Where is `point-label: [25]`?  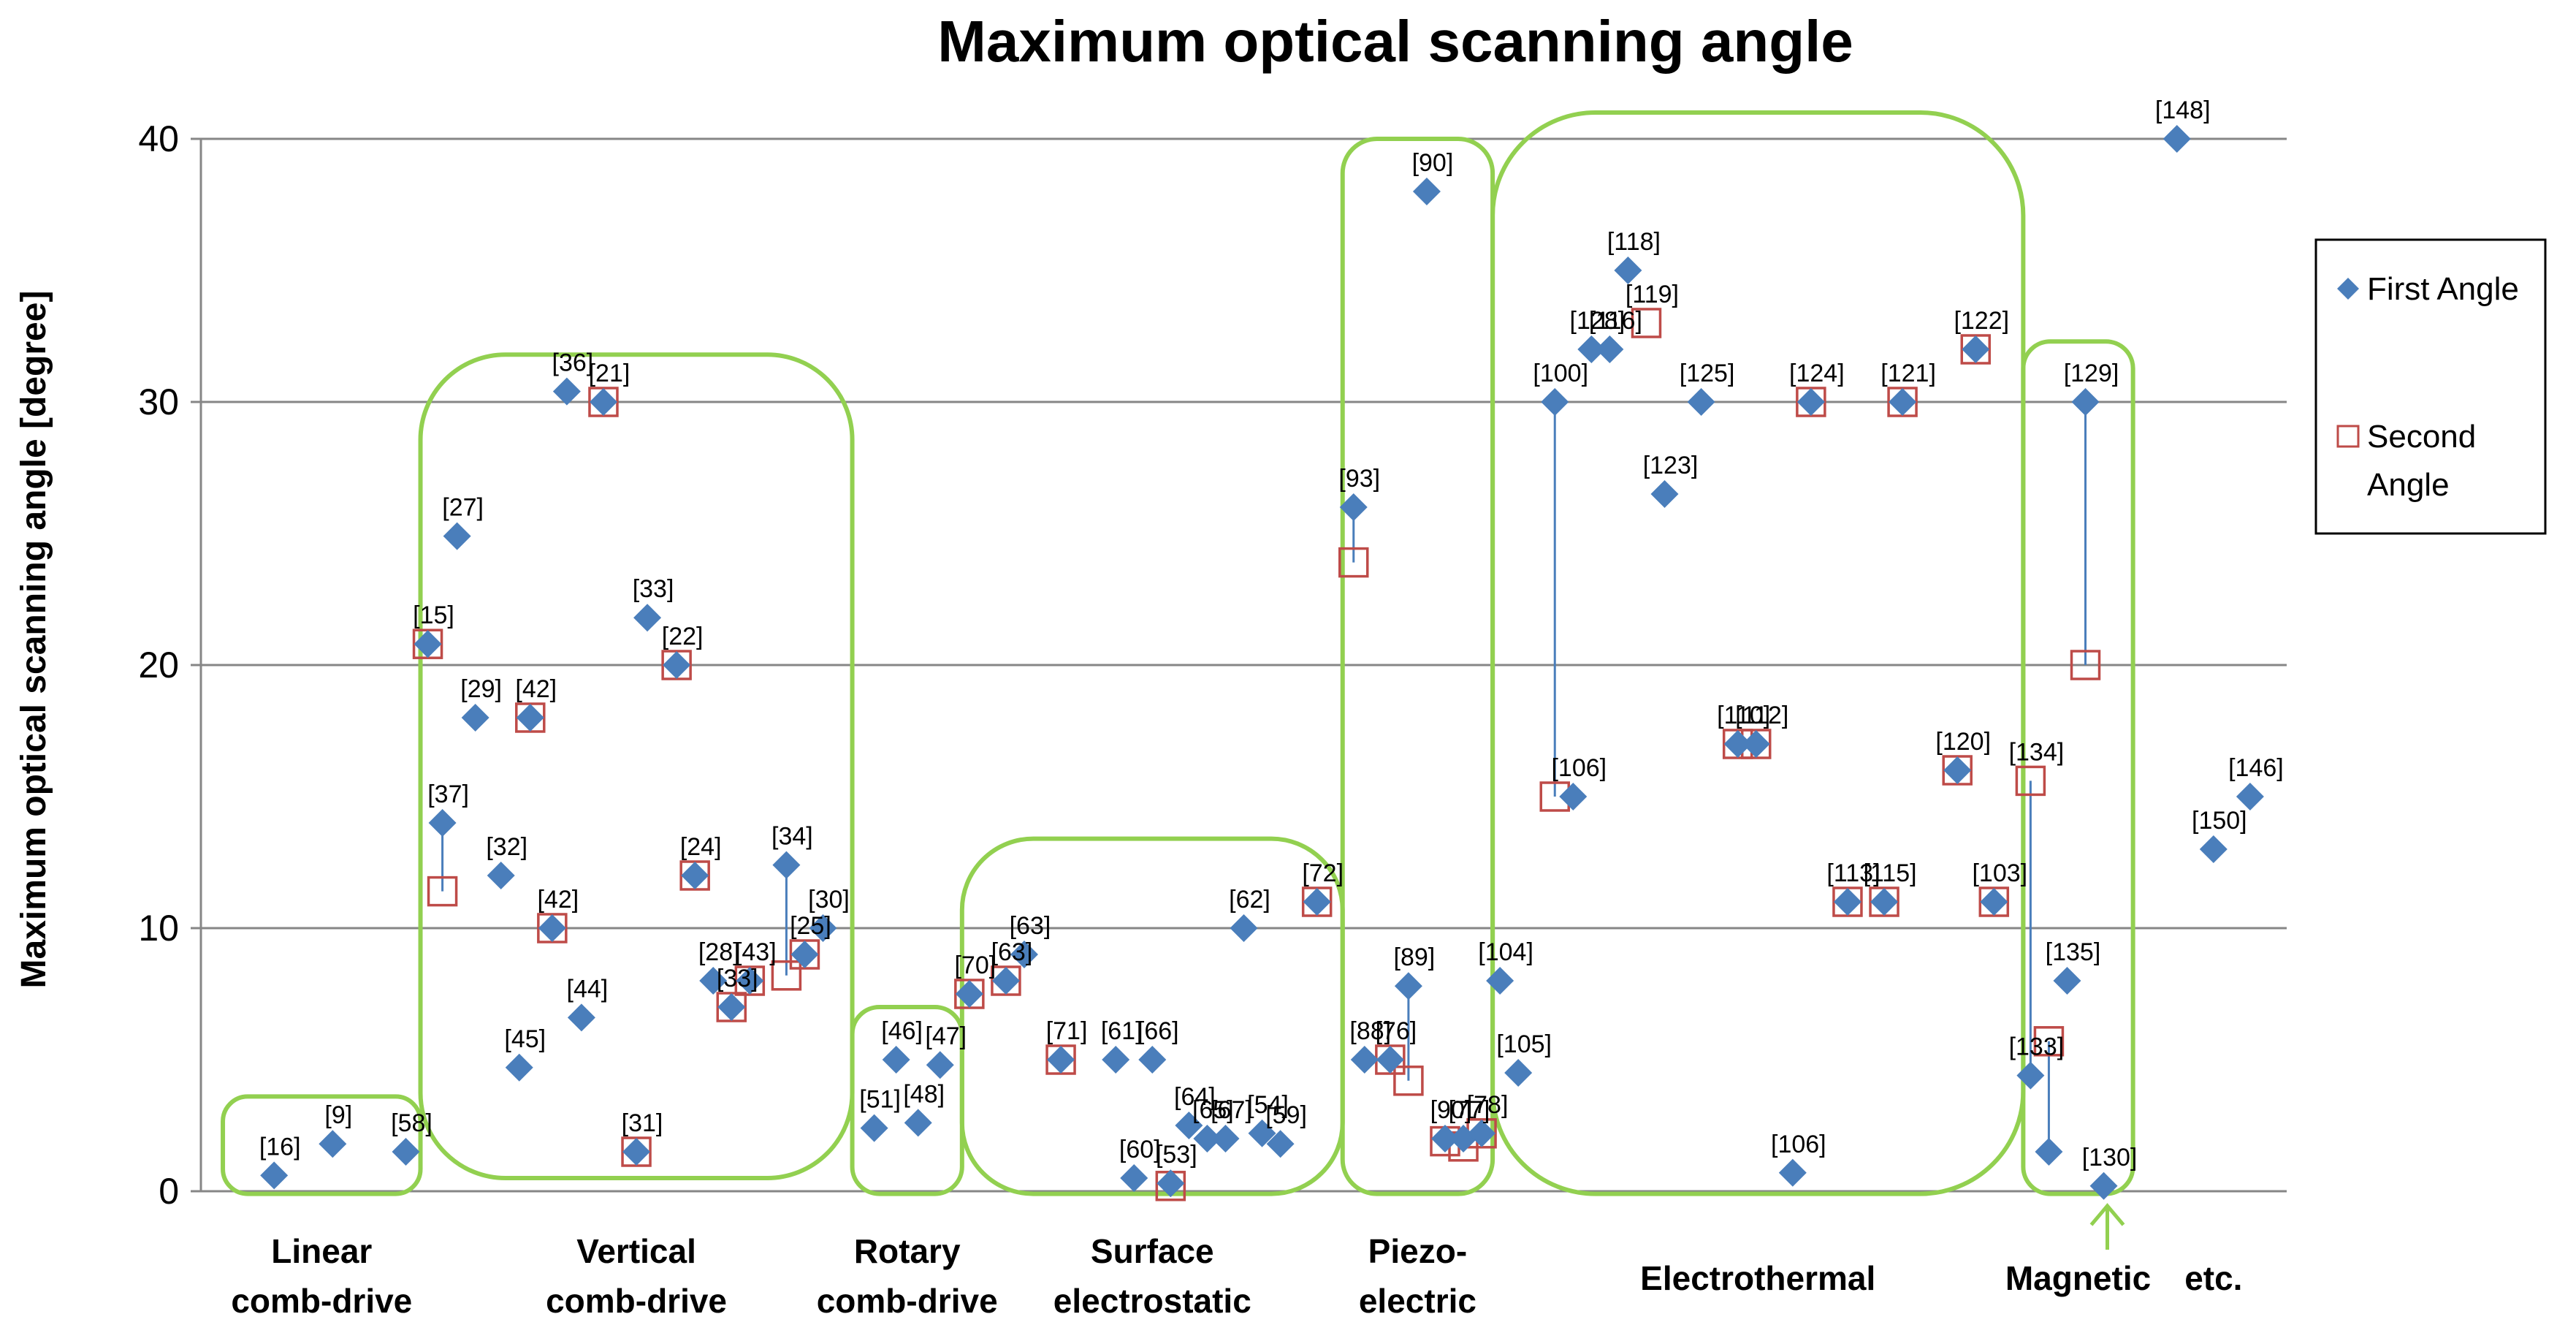 point-label: [25] is located at coordinates (811, 926).